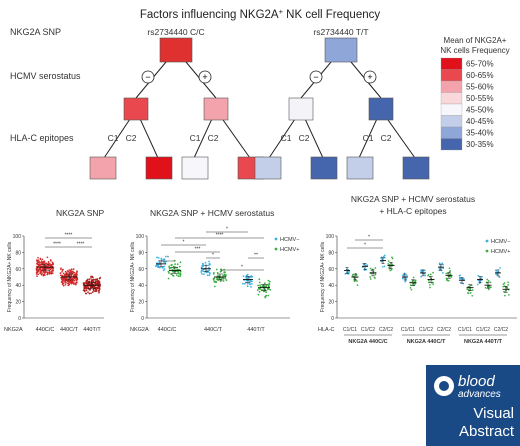 Image resolution: width=520 pixels, height=446 pixels. What do you see at coordinates (141, 303) in the screenshot?
I see `panel2-y-tick-label: 20` at bounding box center [141, 303].